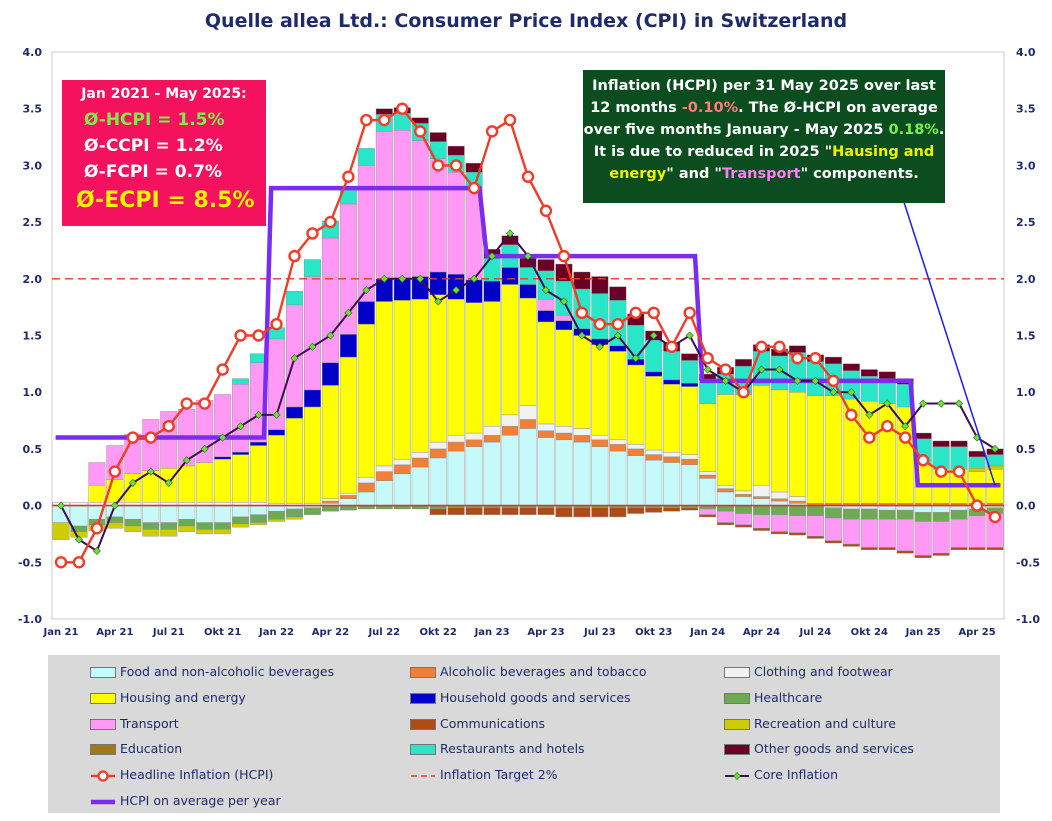 This screenshot has width=1052, height=821. What do you see at coordinates (212, 672) in the screenshot?
I see `legend-item: Food and non-alcoholic beverages` at bounding box center [212, 672].